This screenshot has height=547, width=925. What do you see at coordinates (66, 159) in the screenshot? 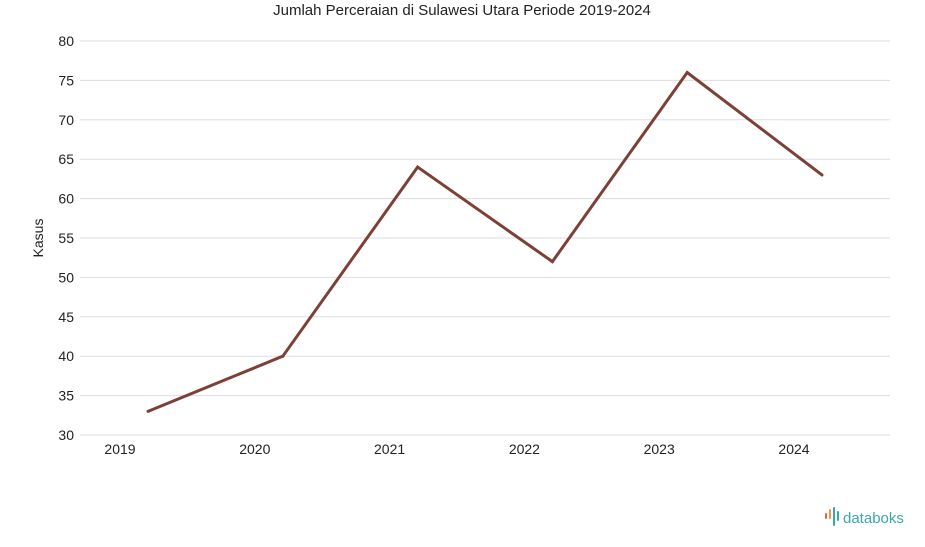
I see `y-tick-label: 65` at bounding box center [66, 159].